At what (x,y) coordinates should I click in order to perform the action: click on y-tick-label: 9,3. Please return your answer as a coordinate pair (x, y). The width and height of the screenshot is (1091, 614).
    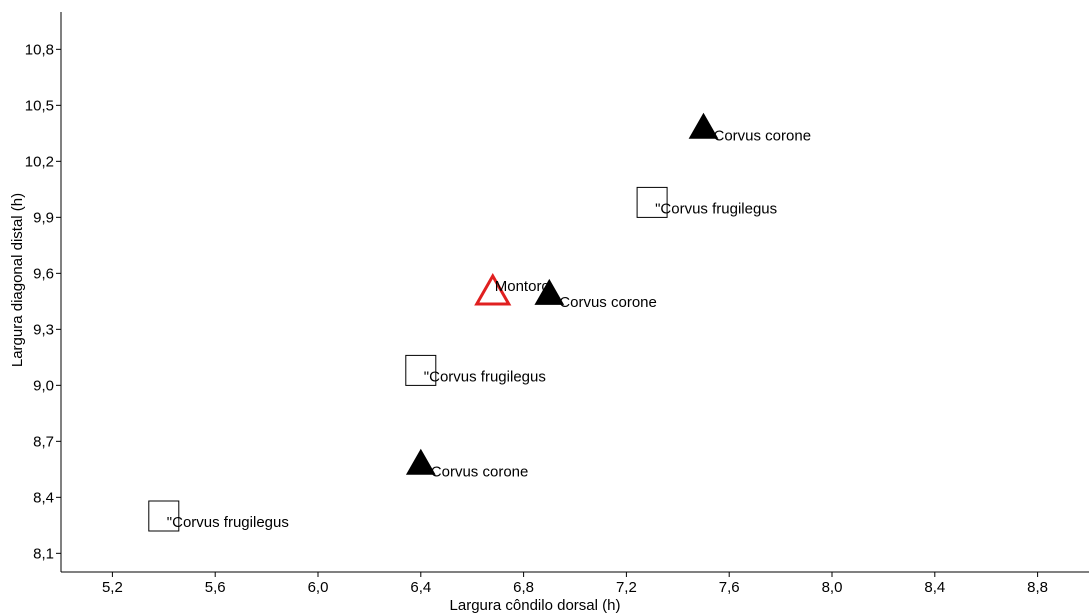
    Looking at the image, I should click on (43, 329).